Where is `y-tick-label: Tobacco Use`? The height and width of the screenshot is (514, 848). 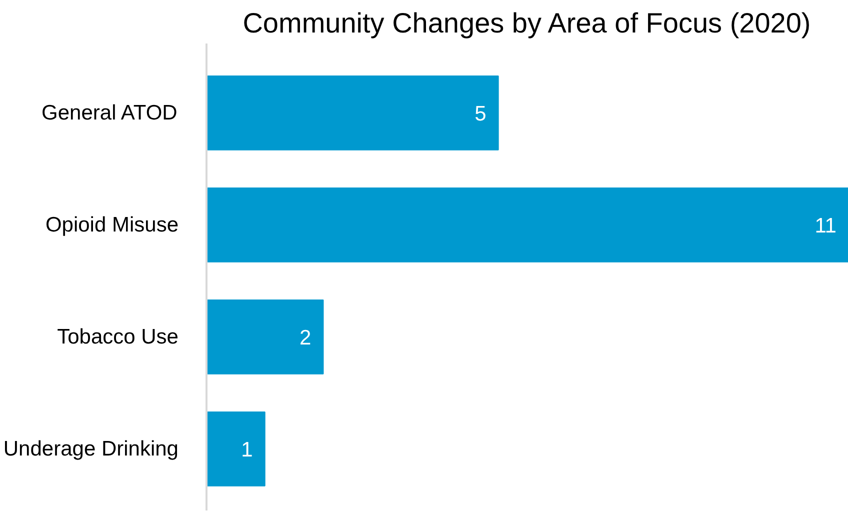
y-tick-label: Tobacco Use is located at coordinates (118, 336).